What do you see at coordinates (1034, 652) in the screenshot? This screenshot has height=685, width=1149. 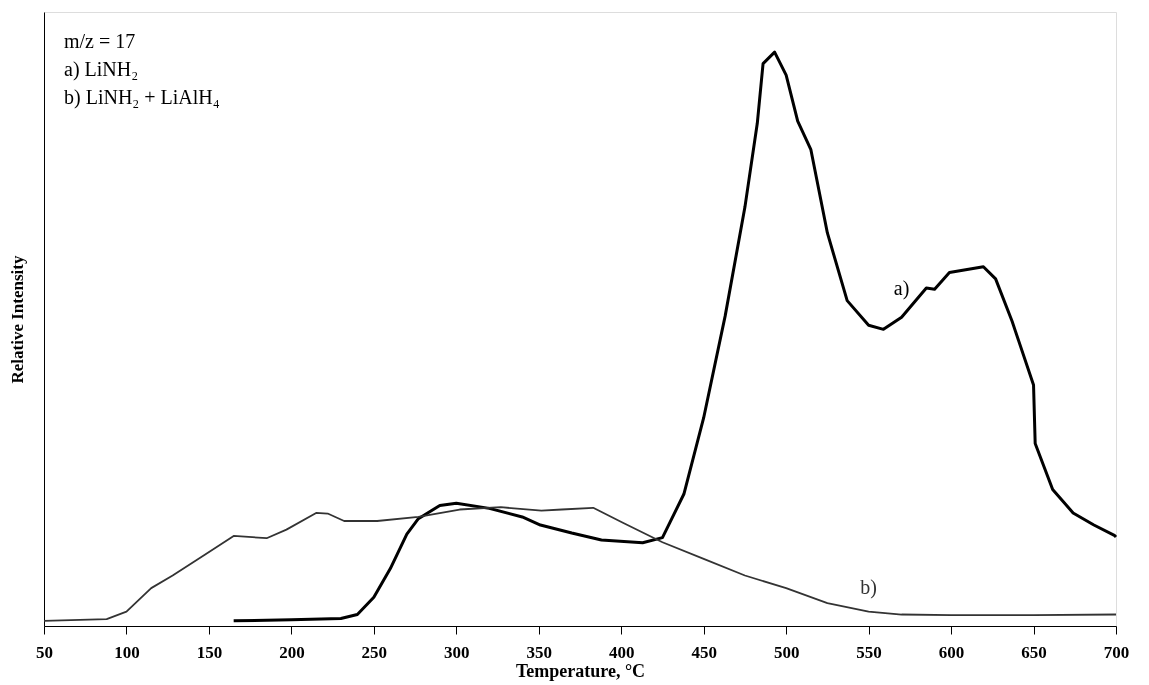 I see `x-tick-label: 650` at bounding box center [1034, 652].